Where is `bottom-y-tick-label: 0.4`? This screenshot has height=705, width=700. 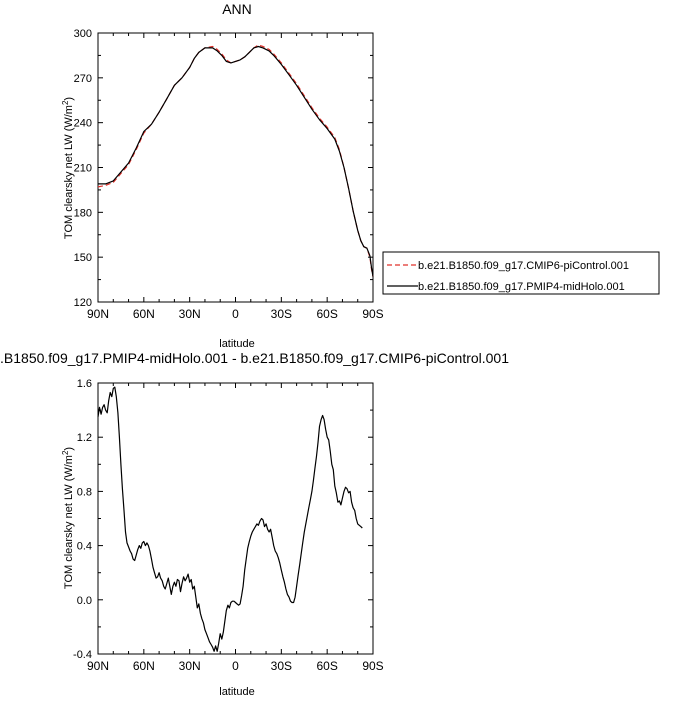
bottom-y-tick-label: 0.4 is located at coordinates (84, 547).